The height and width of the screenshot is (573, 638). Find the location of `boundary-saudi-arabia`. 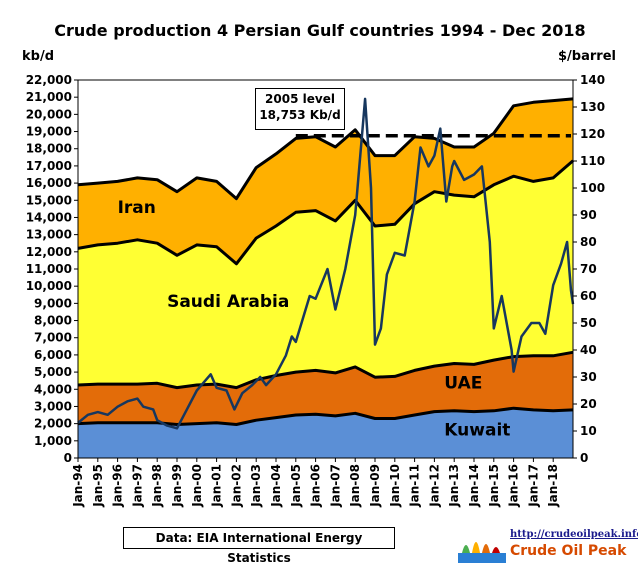

boundary-saudi-arabia is located at coordinates (325, 212).